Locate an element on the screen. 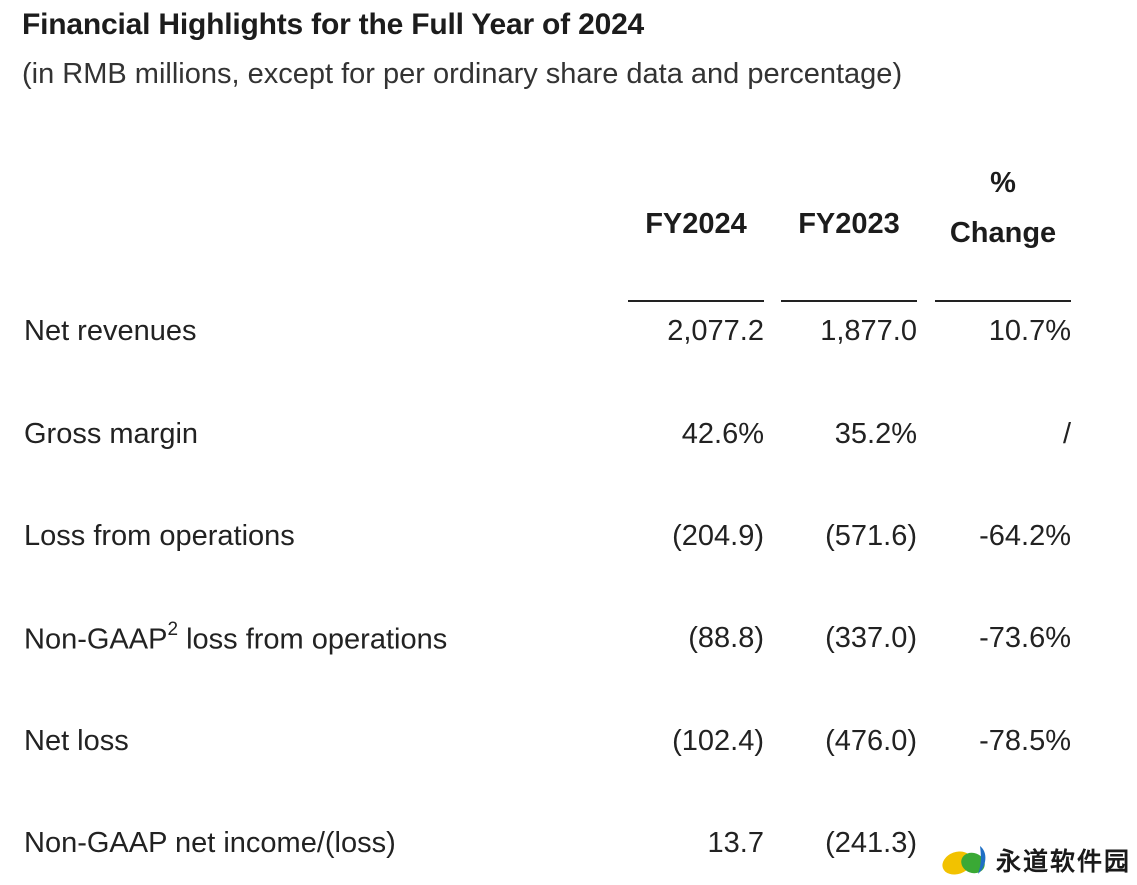  header-rule-fy2023 is located at coordinates (849, 301).